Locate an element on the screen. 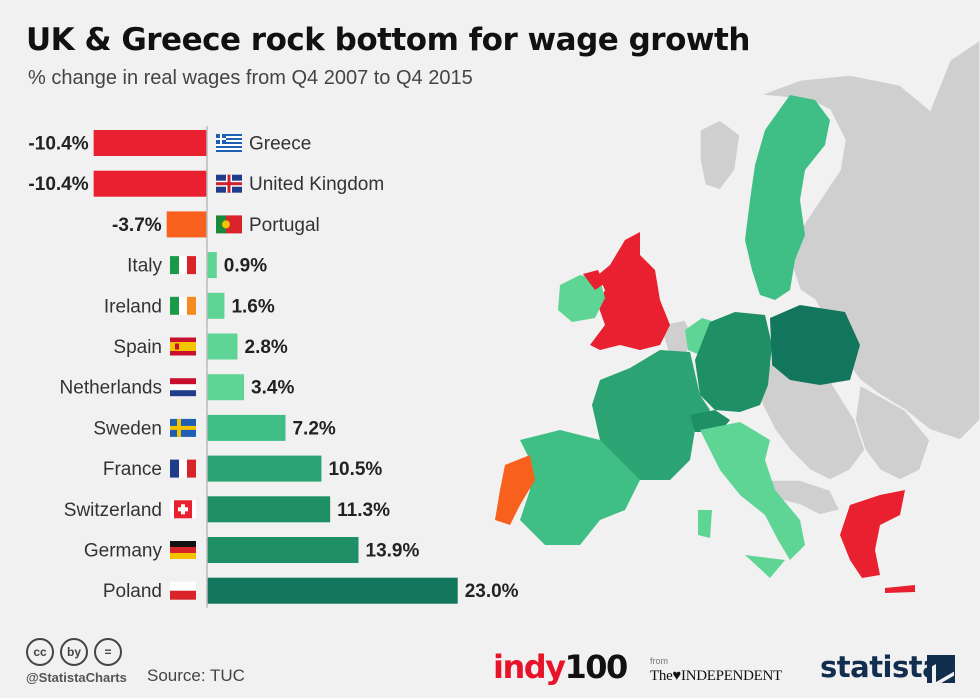  map-france is located at coordinates (651, 415).